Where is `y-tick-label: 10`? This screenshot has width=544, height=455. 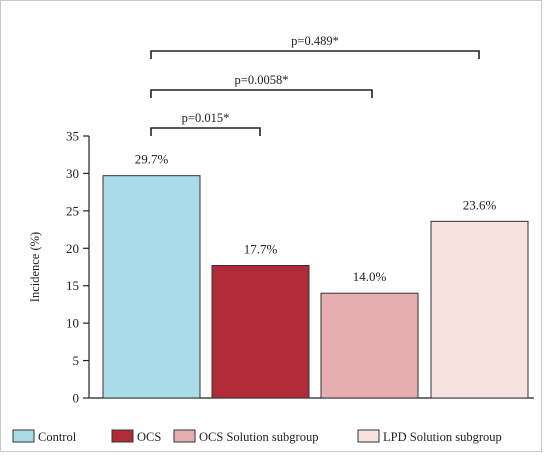
y-tick-label: 10 is located at coordinates (72, 323).